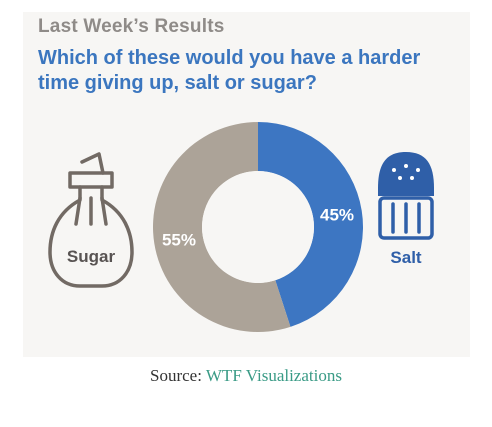  I want to click on salt-shaker-icon, so click(406, 196).